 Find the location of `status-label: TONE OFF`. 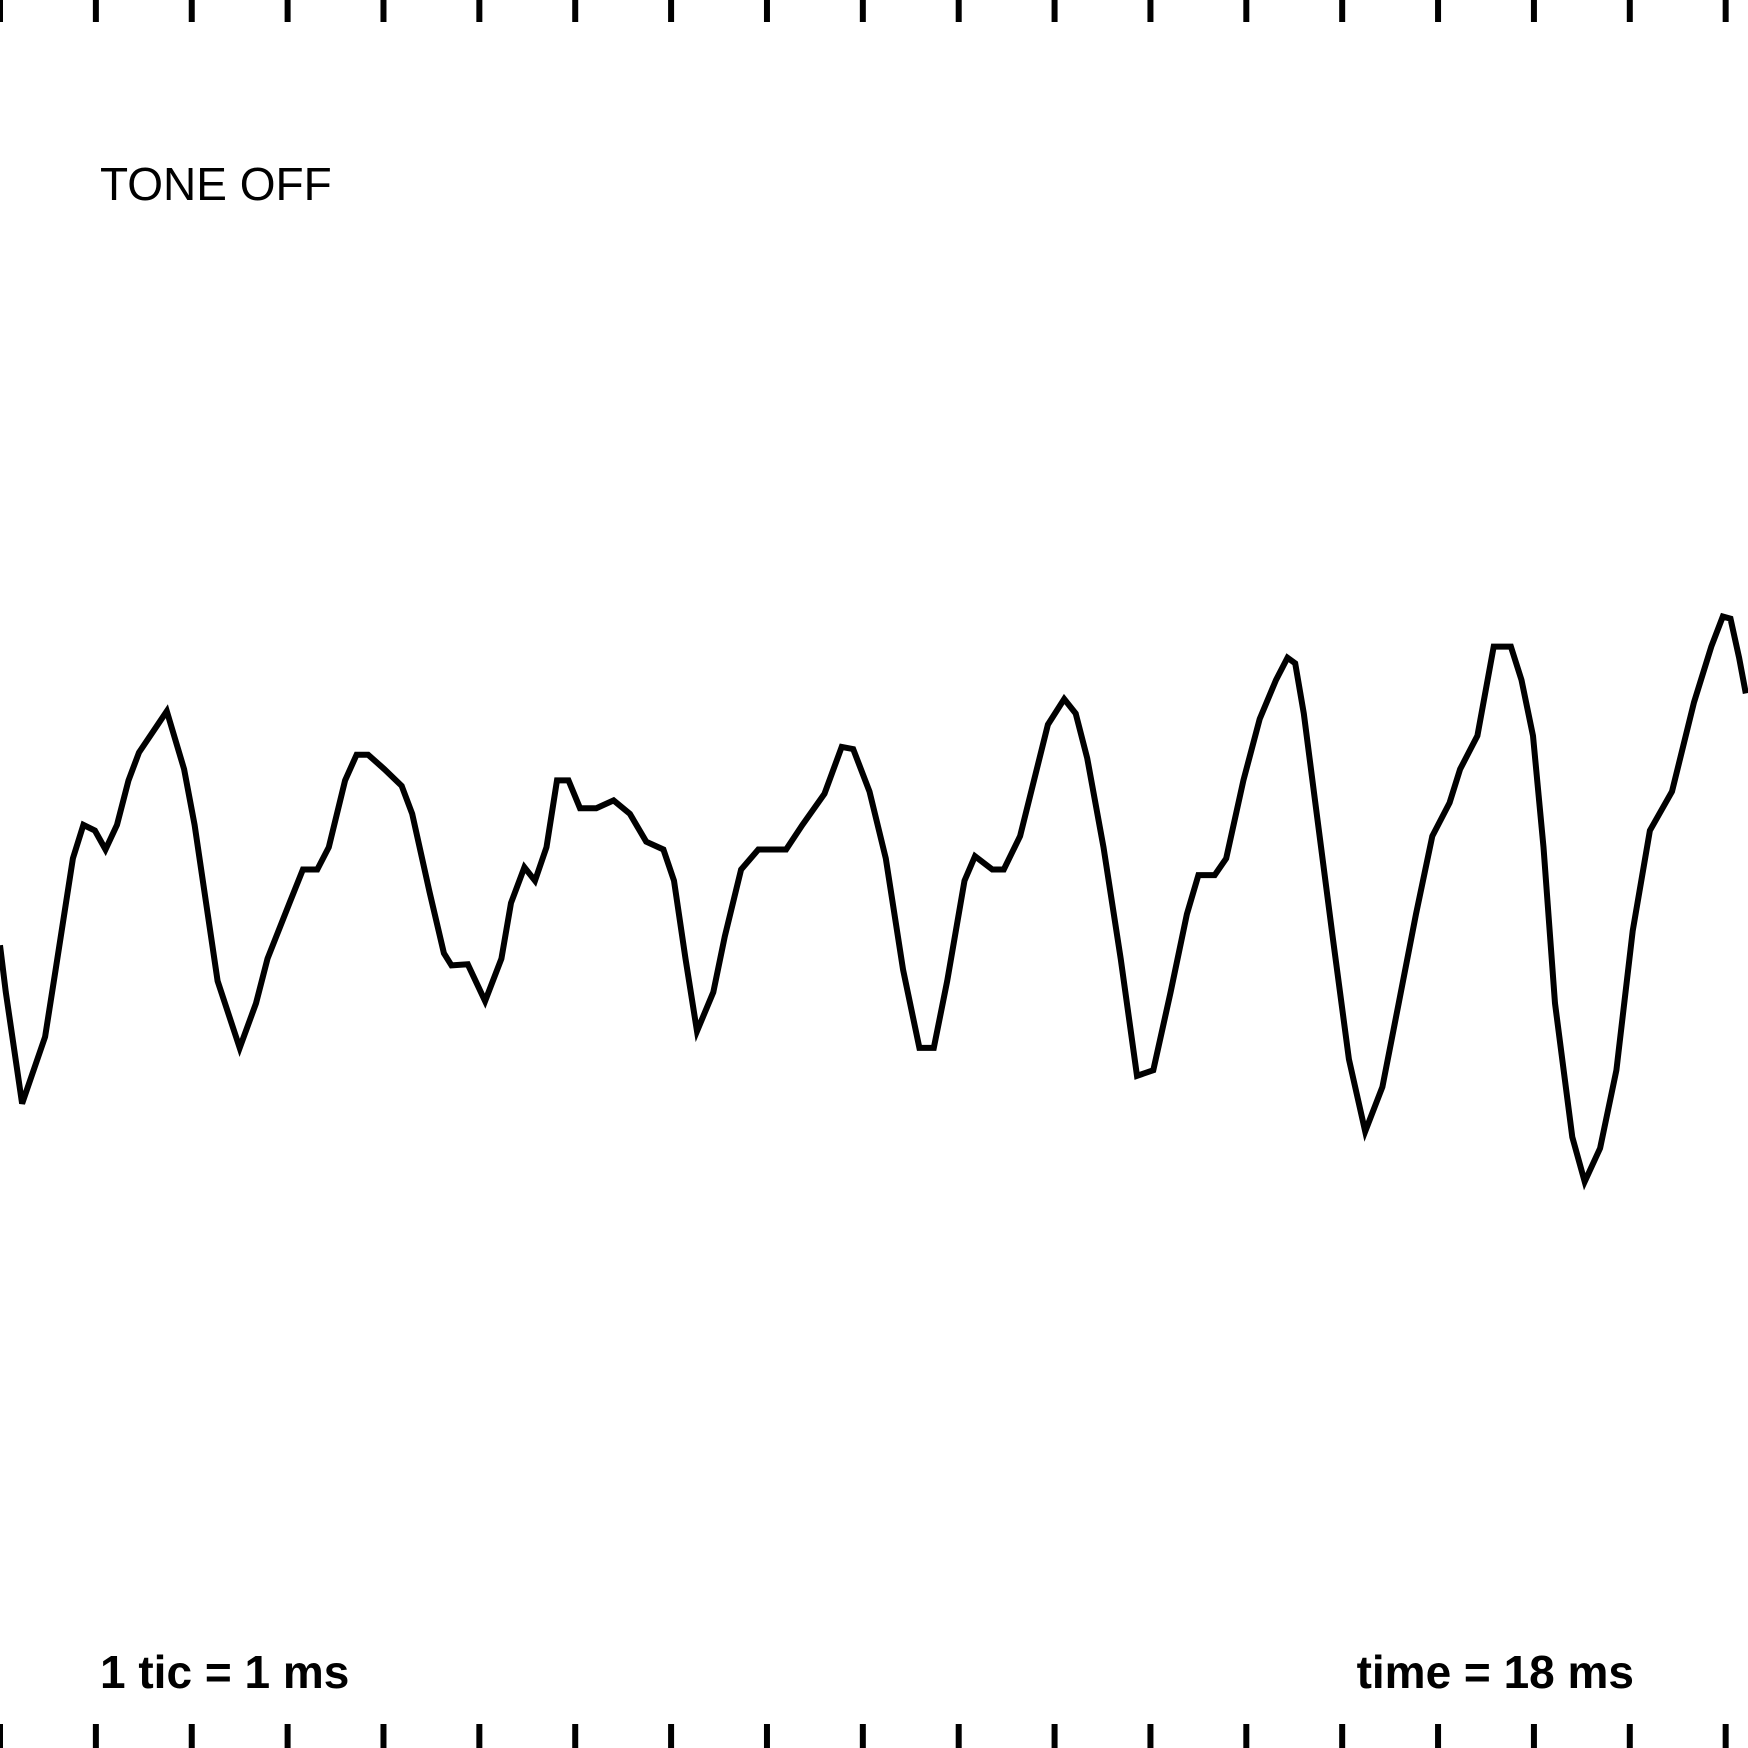

status-label: TONE OFF is located at coordinates (216, 184).